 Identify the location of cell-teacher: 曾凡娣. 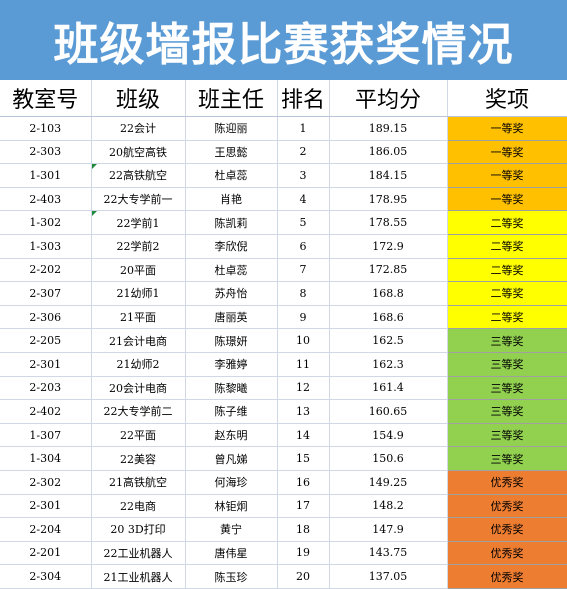
(231, 458).